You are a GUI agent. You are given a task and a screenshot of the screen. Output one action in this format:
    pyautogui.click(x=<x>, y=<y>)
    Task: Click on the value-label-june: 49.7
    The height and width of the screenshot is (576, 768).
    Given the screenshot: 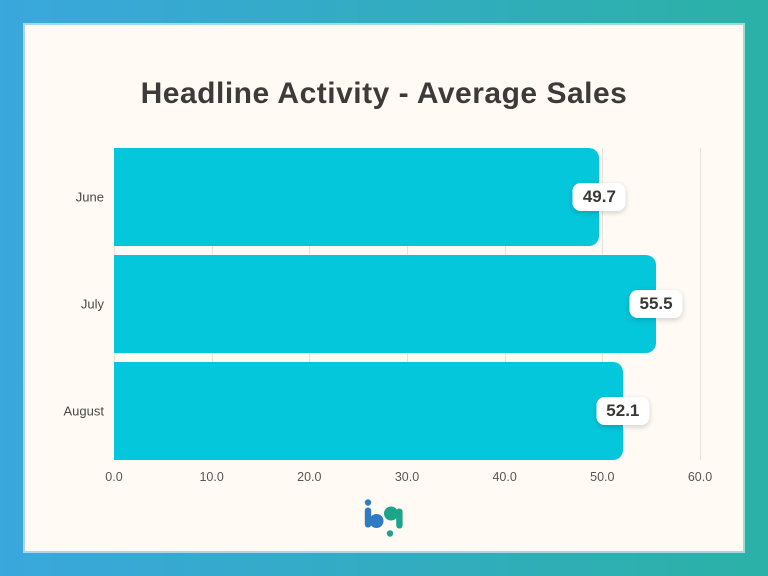 What is the action you would take?
    pyautogui.click(x=599, y=197)
    